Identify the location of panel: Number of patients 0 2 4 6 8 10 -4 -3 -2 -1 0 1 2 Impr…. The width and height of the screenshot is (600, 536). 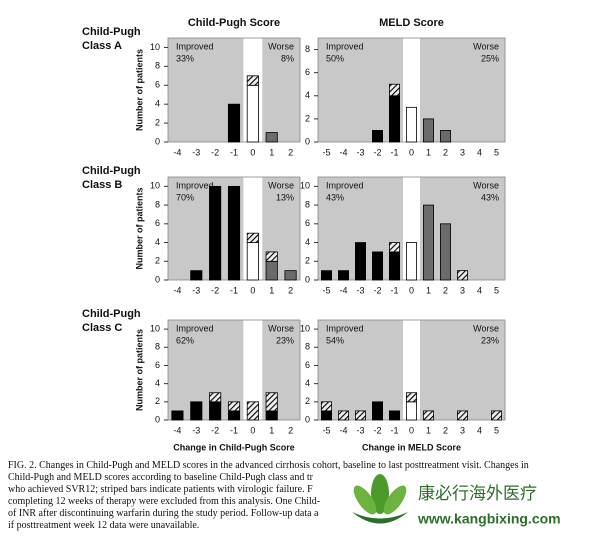
(217, 235).